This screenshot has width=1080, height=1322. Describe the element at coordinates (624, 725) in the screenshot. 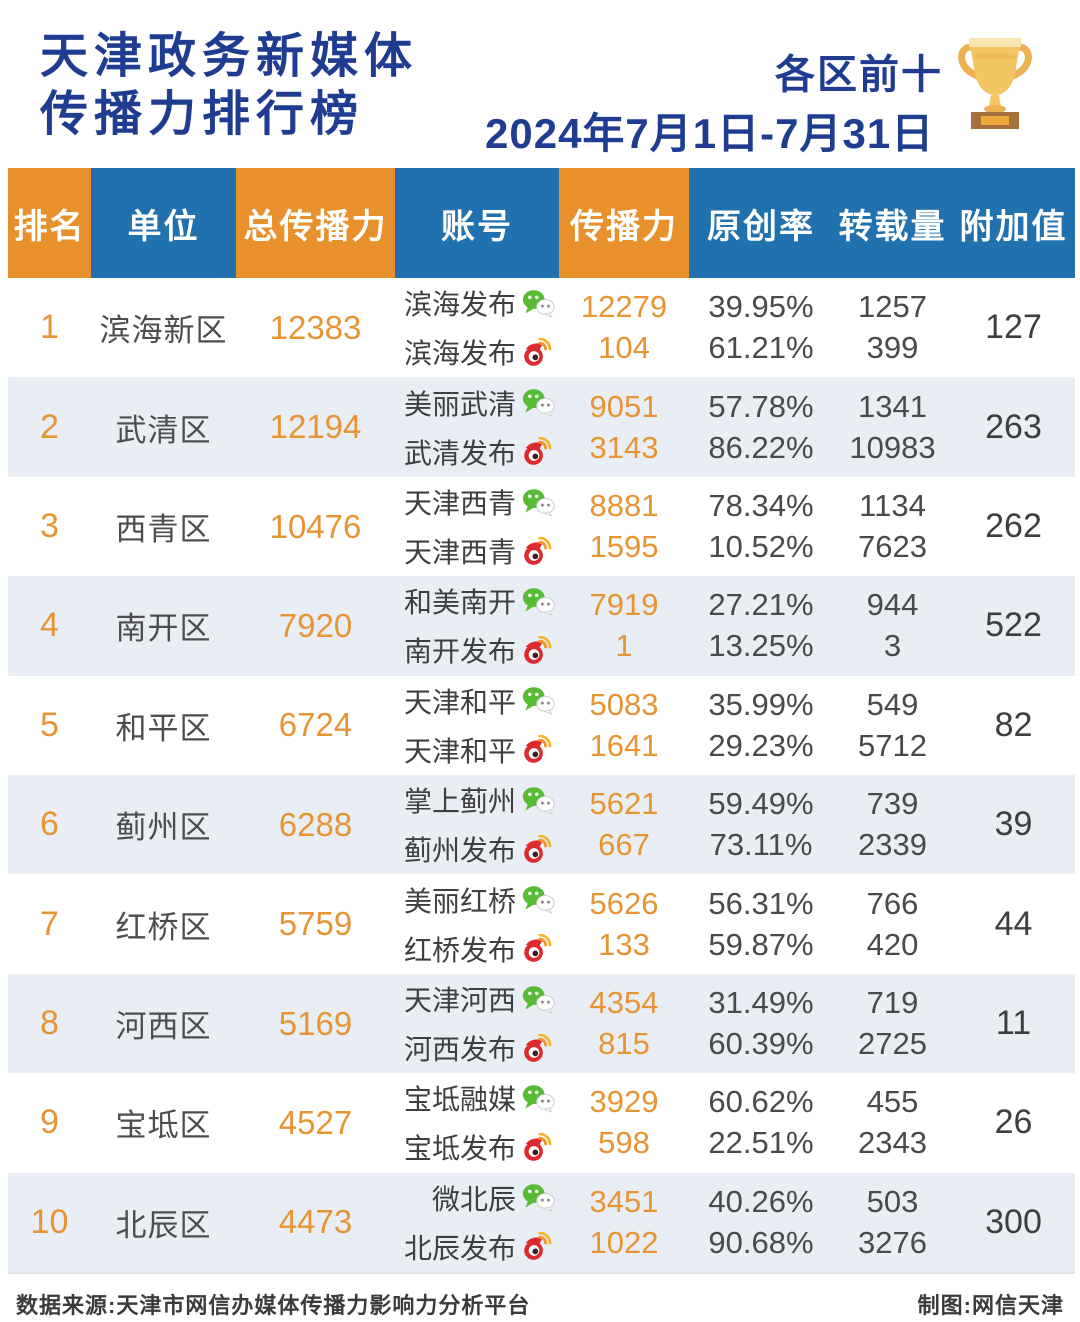

I see `power-cell: 5083 1641` at that location.